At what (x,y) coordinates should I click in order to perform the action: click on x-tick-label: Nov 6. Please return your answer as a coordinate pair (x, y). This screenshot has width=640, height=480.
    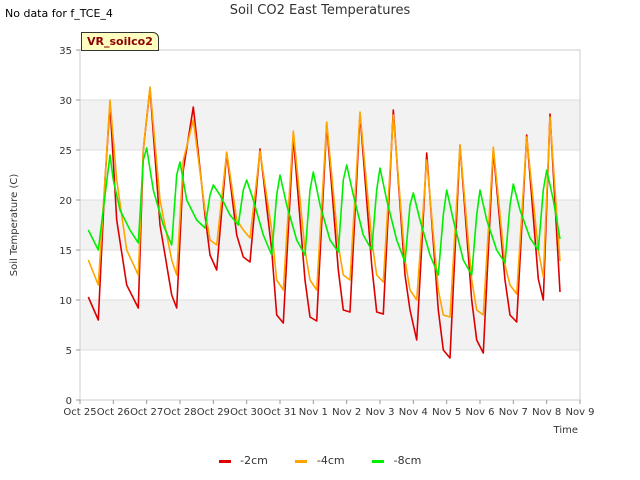
    Looking at the image, I should click on (479, 412).